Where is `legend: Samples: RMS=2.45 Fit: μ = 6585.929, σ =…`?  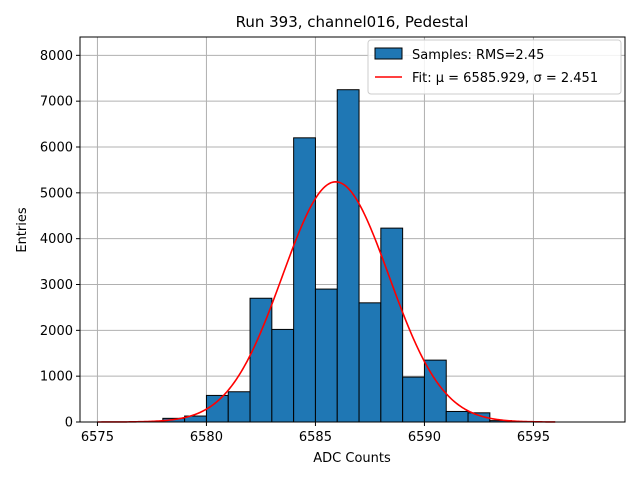
legend: Samples: RMS=2.45 Fit: μ = 6585.929, σ =… is located at coordinates (494, 67).